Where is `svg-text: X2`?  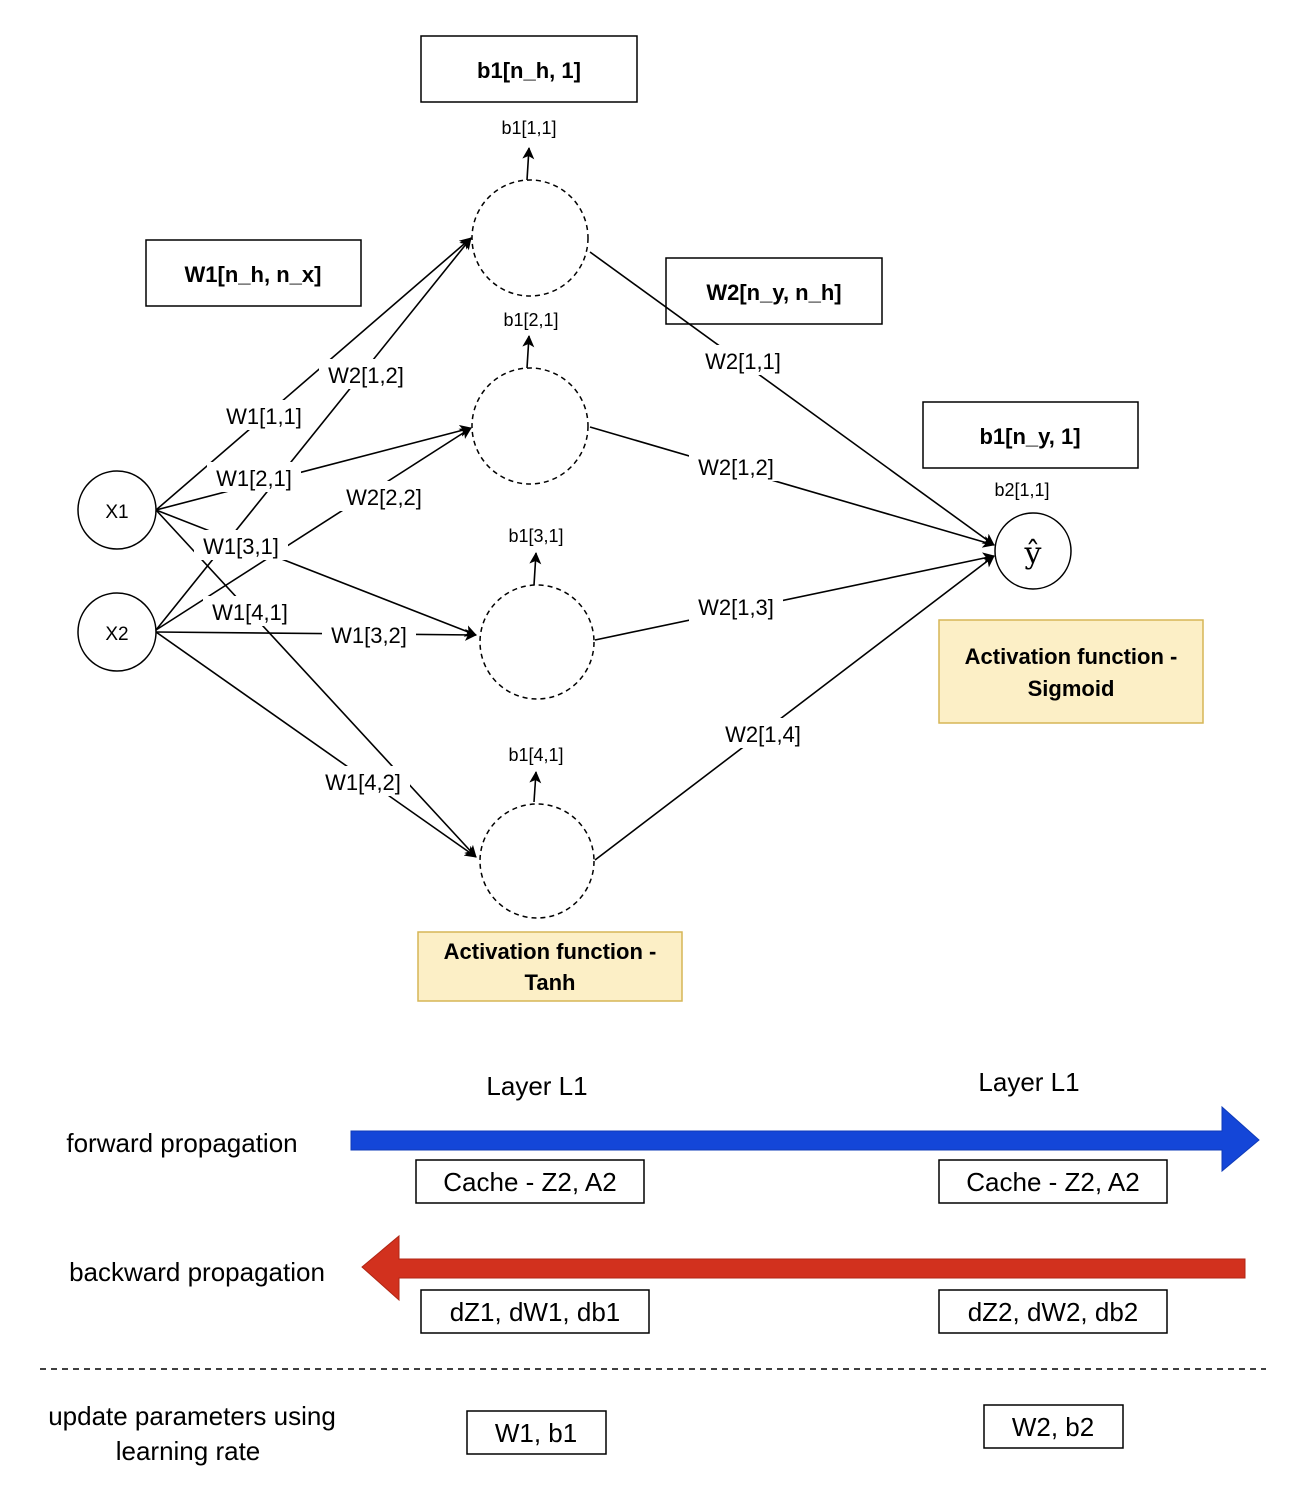
svg-text: X2 is located at coordinates (116, 634).